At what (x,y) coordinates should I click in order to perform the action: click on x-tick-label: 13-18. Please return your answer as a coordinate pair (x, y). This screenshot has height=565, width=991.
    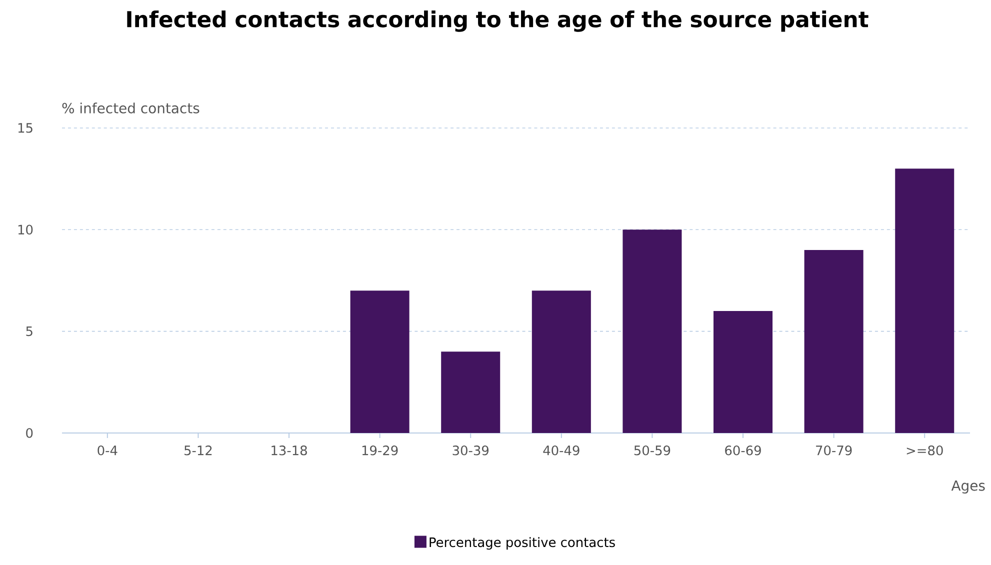
    Looking at the image, I should click on (289, 451).